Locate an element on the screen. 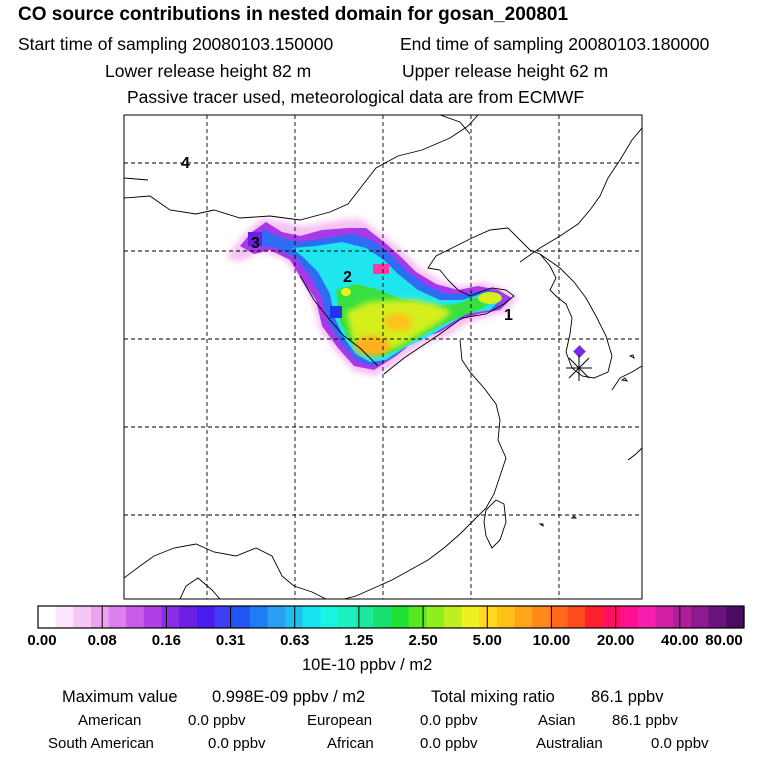 The height and width of the screenshot is (768, 768). colorbar-tick-label-4: 0.63 is located at coordinates (295, 640).